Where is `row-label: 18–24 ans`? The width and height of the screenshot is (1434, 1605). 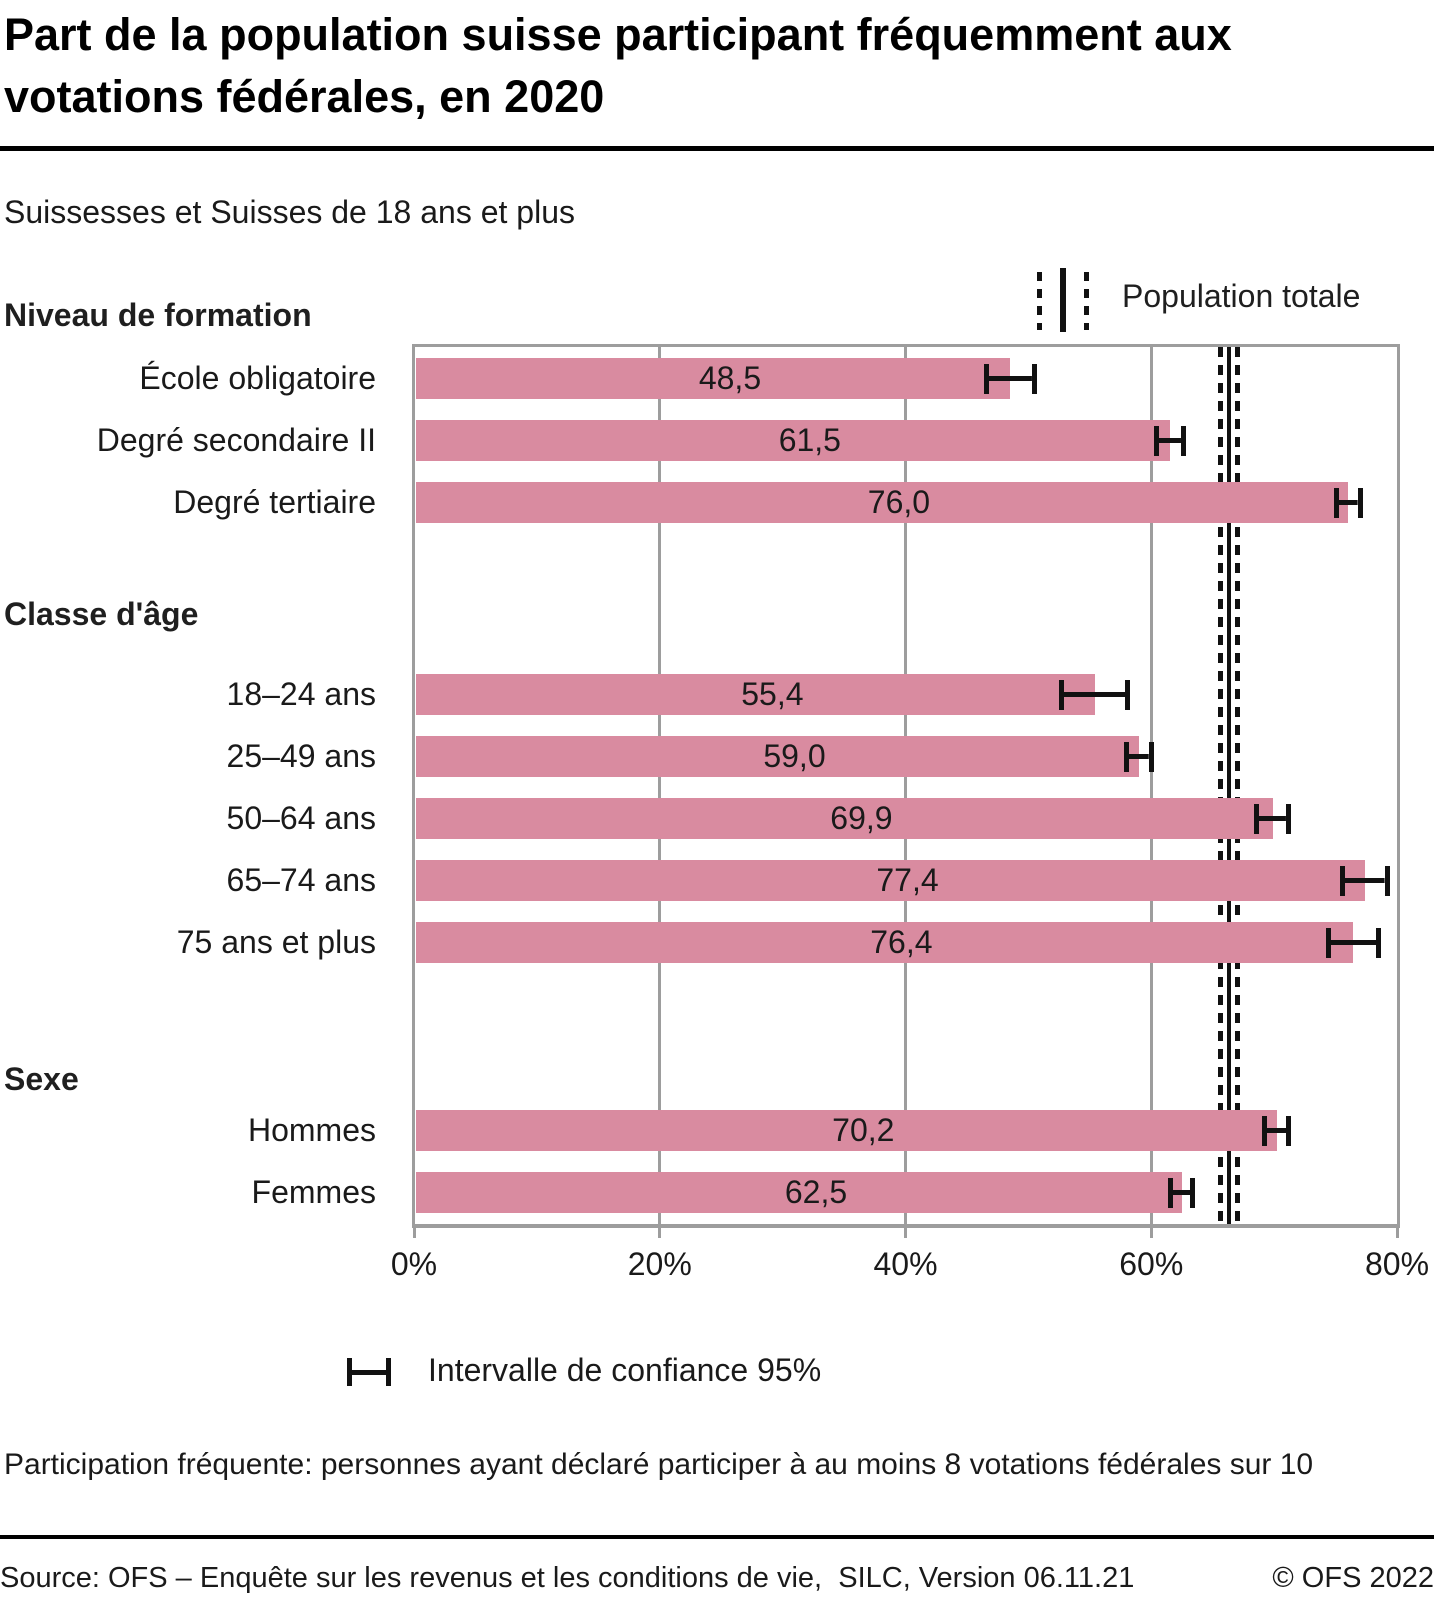
row-label: 18–24 ans is located at coordinates (301, 694).